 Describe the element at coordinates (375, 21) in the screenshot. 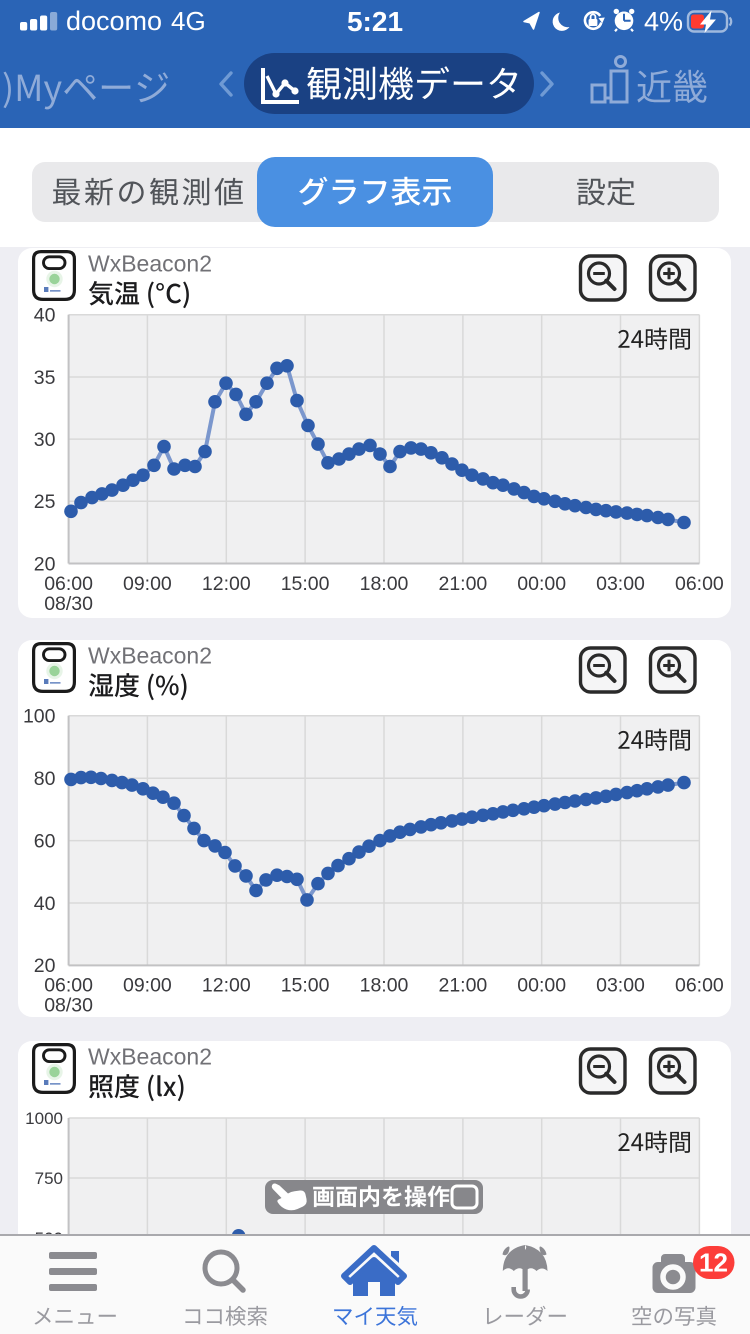

I see `svg-text: 5:21` at that location.